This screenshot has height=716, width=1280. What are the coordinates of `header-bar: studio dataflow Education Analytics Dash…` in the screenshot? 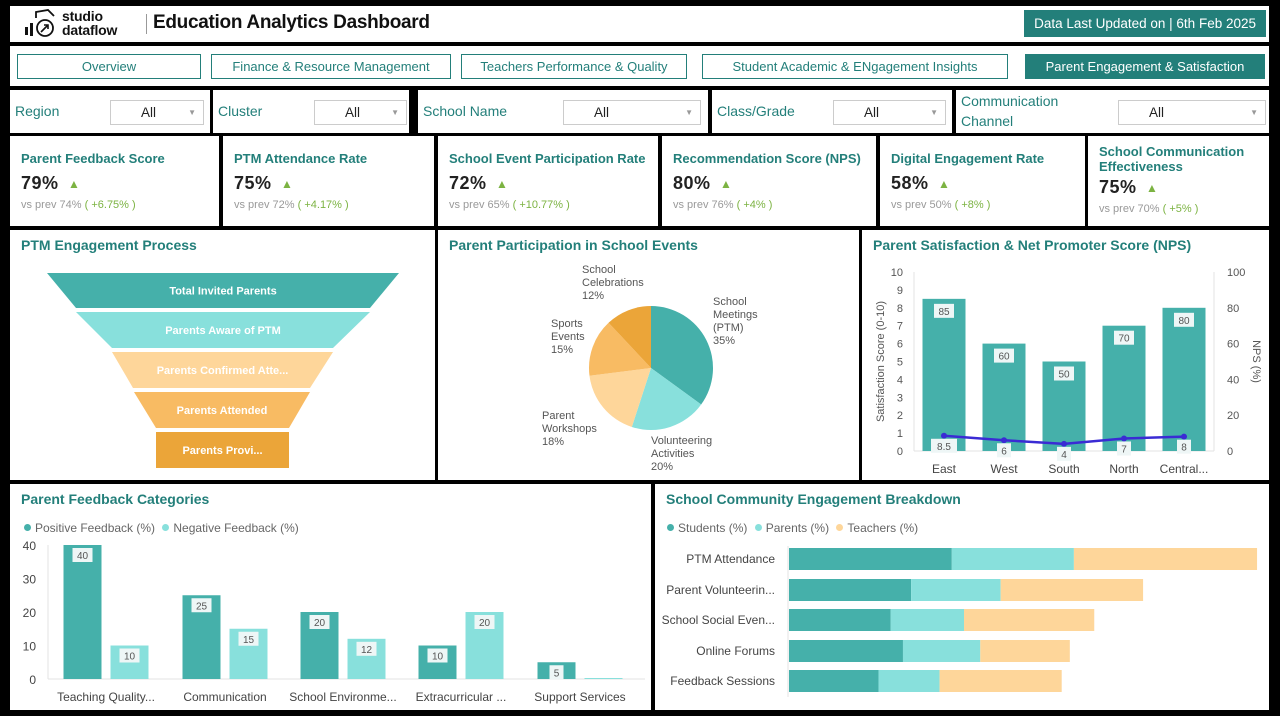 It's located at (639, 24).